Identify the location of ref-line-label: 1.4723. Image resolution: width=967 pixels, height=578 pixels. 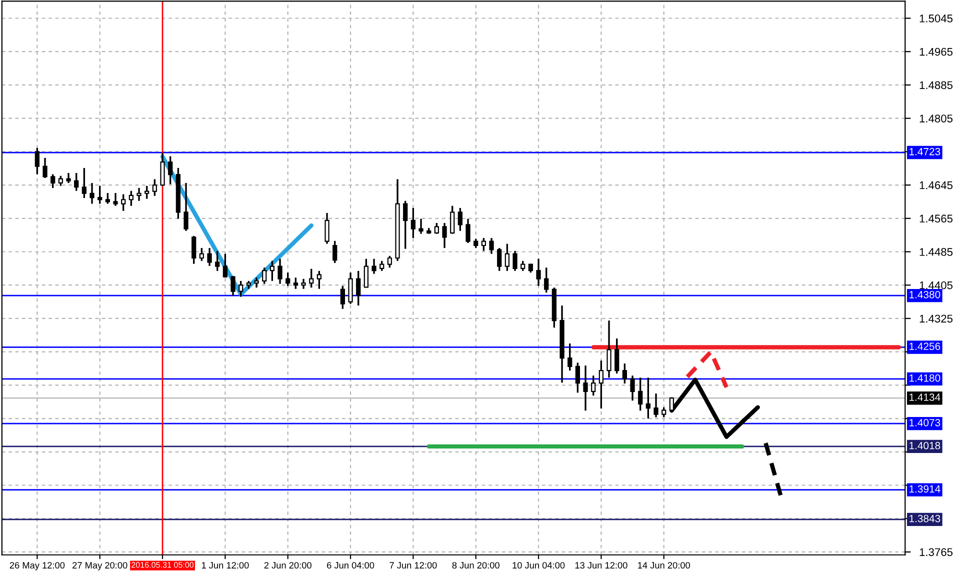
(925, 152).